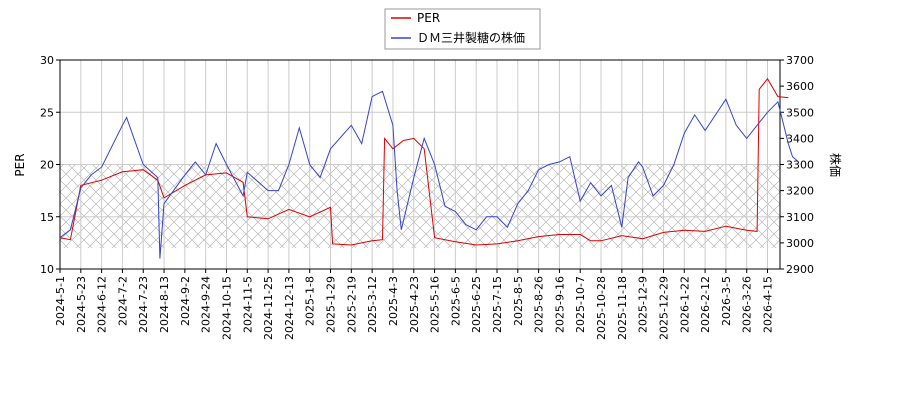  I want to click on x-tick-label: 2024-5-23, so click(81, 304).